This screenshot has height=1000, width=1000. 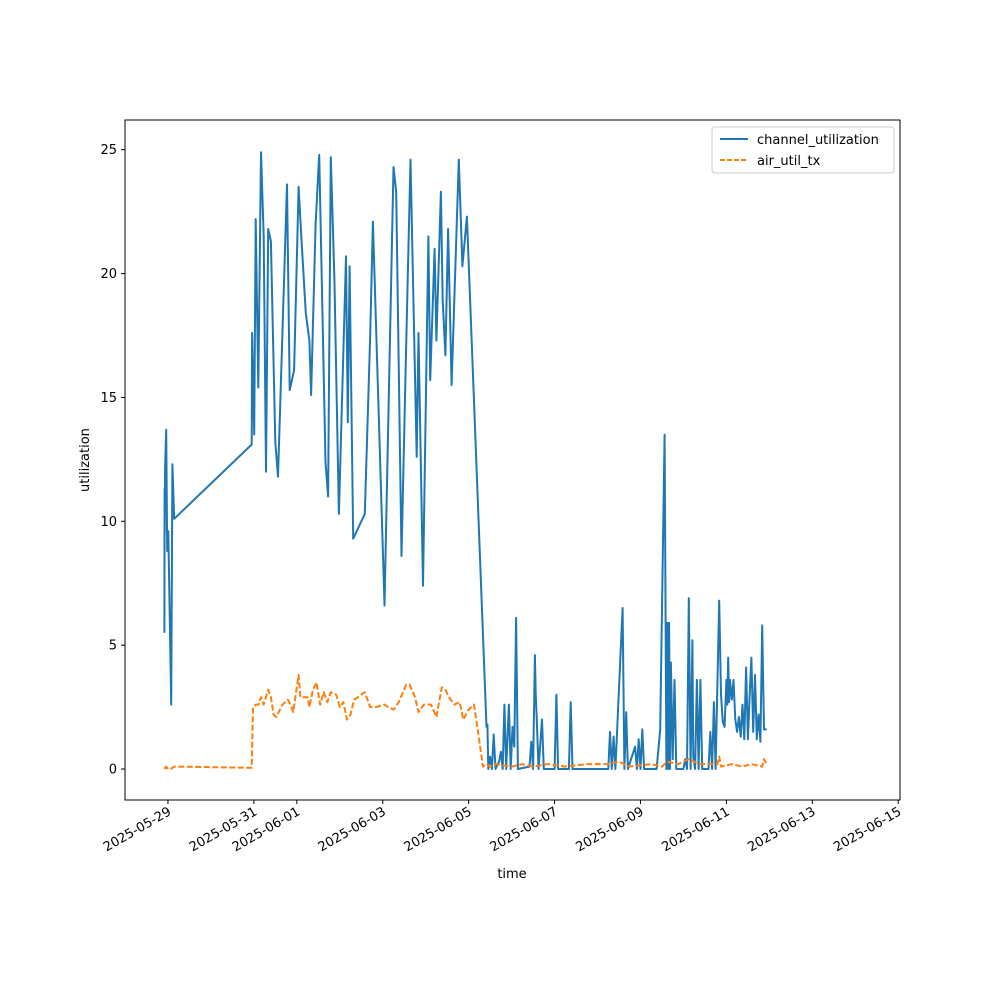 I want to click on y-tick-label: 20, so click(x=108, y=274).